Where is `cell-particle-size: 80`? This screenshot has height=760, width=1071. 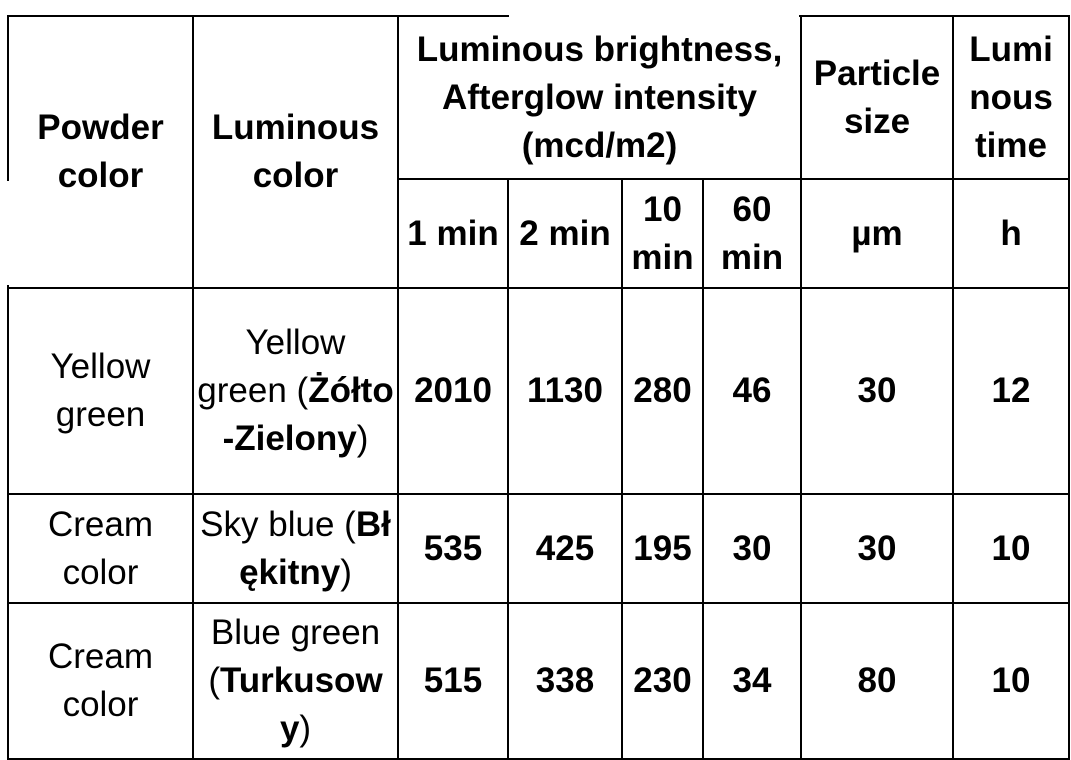 cell-particle-size: 80 is located at coordinates (877, 681).